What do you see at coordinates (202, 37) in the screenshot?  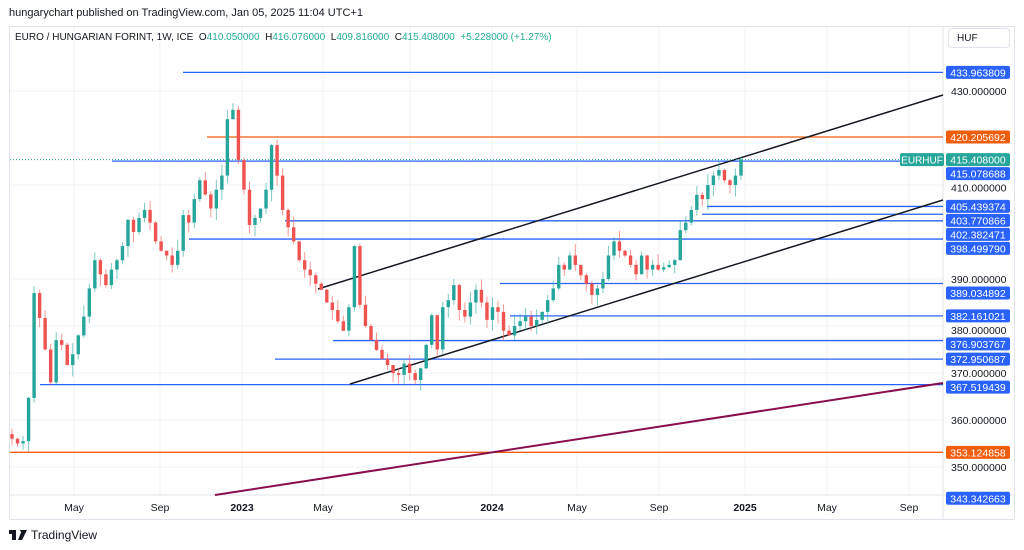 I see `open-label: O` at bounding box center [202, 37].